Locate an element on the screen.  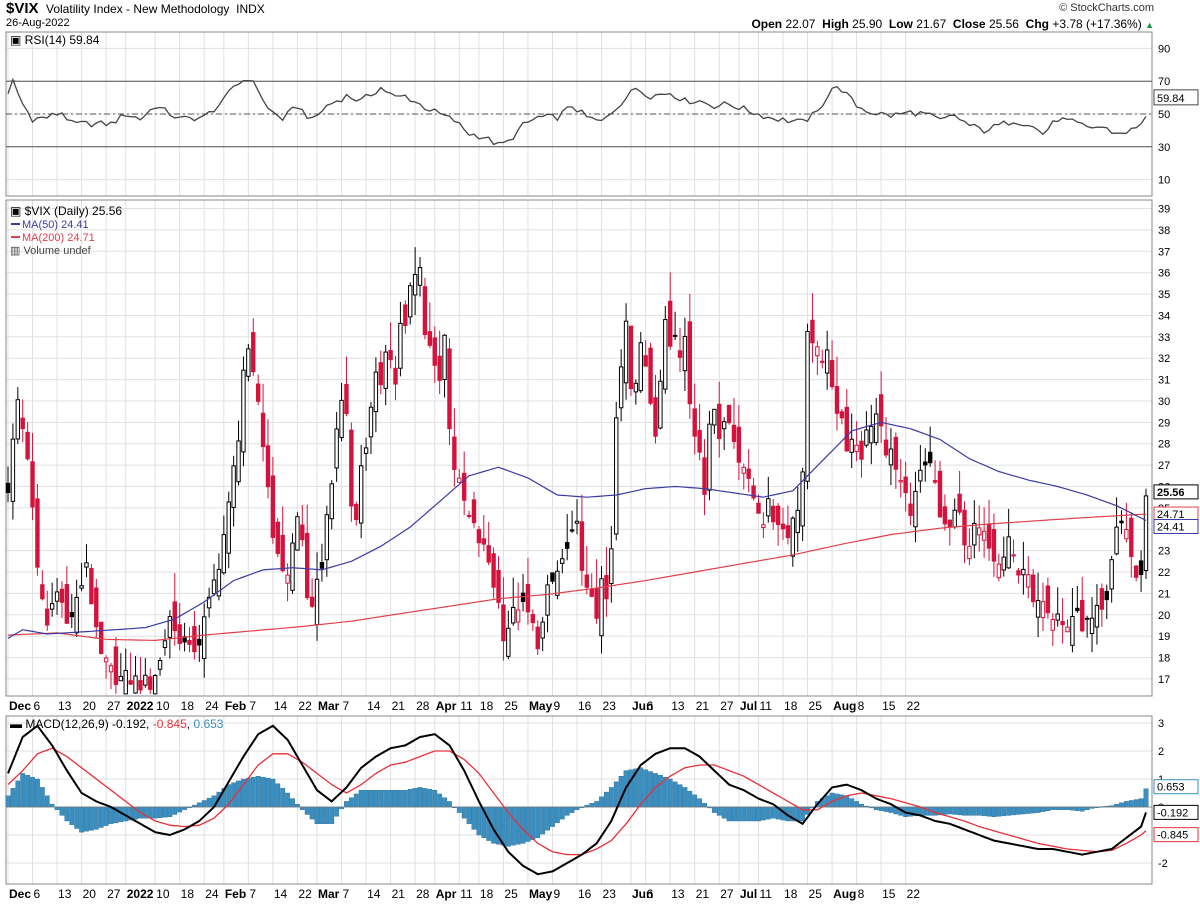
macd-legend-part: ▬ MACD(12,26,9) -0.192, is located at coordinates (81, 724).